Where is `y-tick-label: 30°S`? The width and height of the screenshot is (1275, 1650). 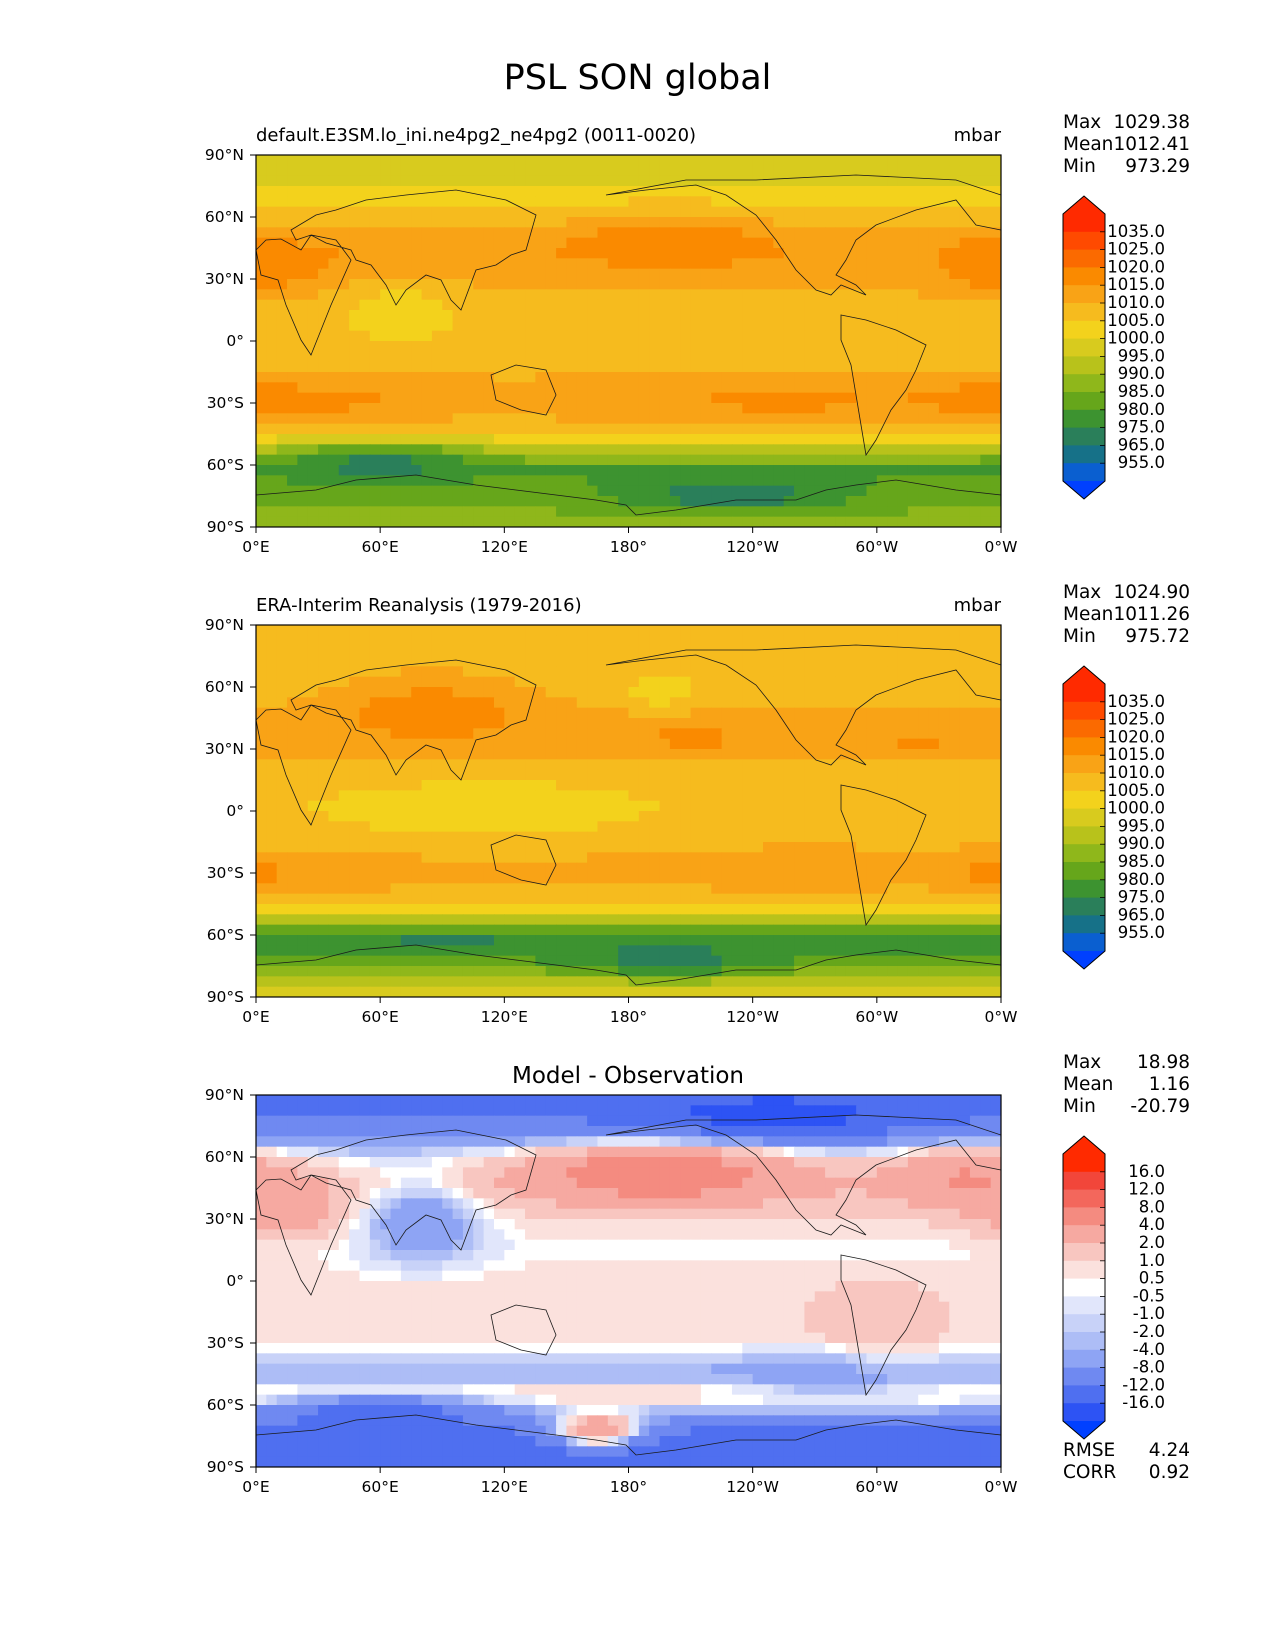
y-tick-label: 30°S is located at coordinates (225, 403).